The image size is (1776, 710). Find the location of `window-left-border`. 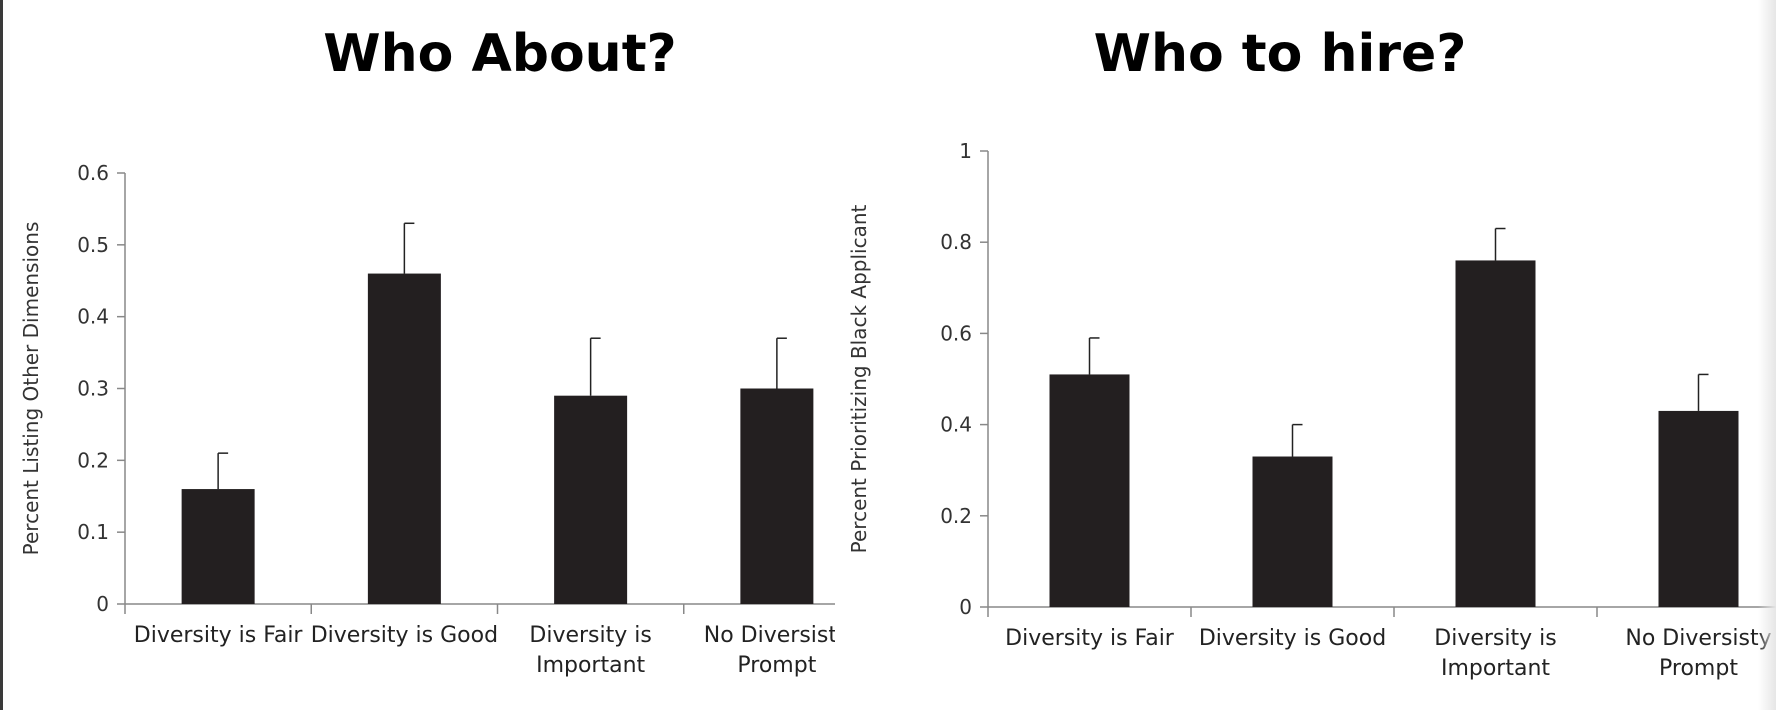

window-left-border is located at coordinates (1, 355).